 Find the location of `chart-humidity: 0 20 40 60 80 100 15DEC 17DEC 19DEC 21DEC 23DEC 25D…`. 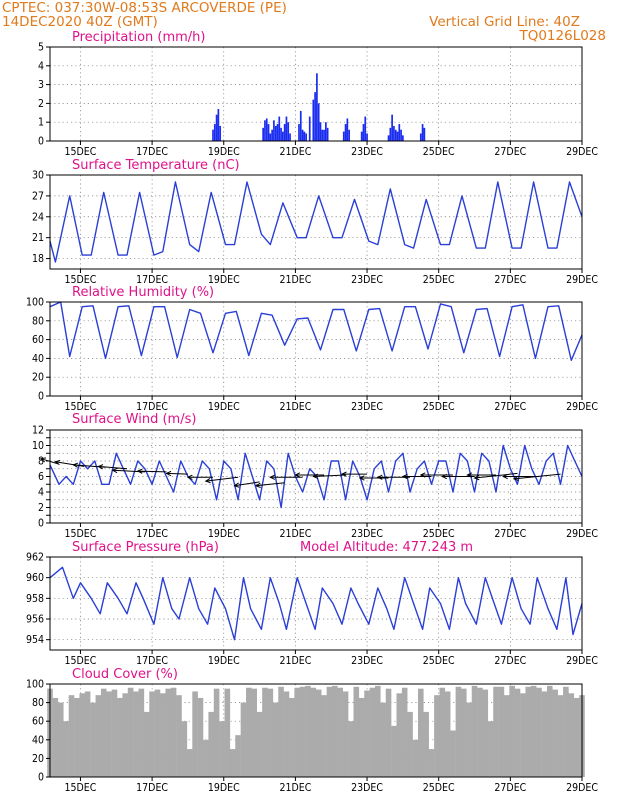

chart-humidity: 0 20 40 60 80 100 15DEC 17DEC 19DEC 21DEC 23DEC 25D… is located at coordinates (312, 355).